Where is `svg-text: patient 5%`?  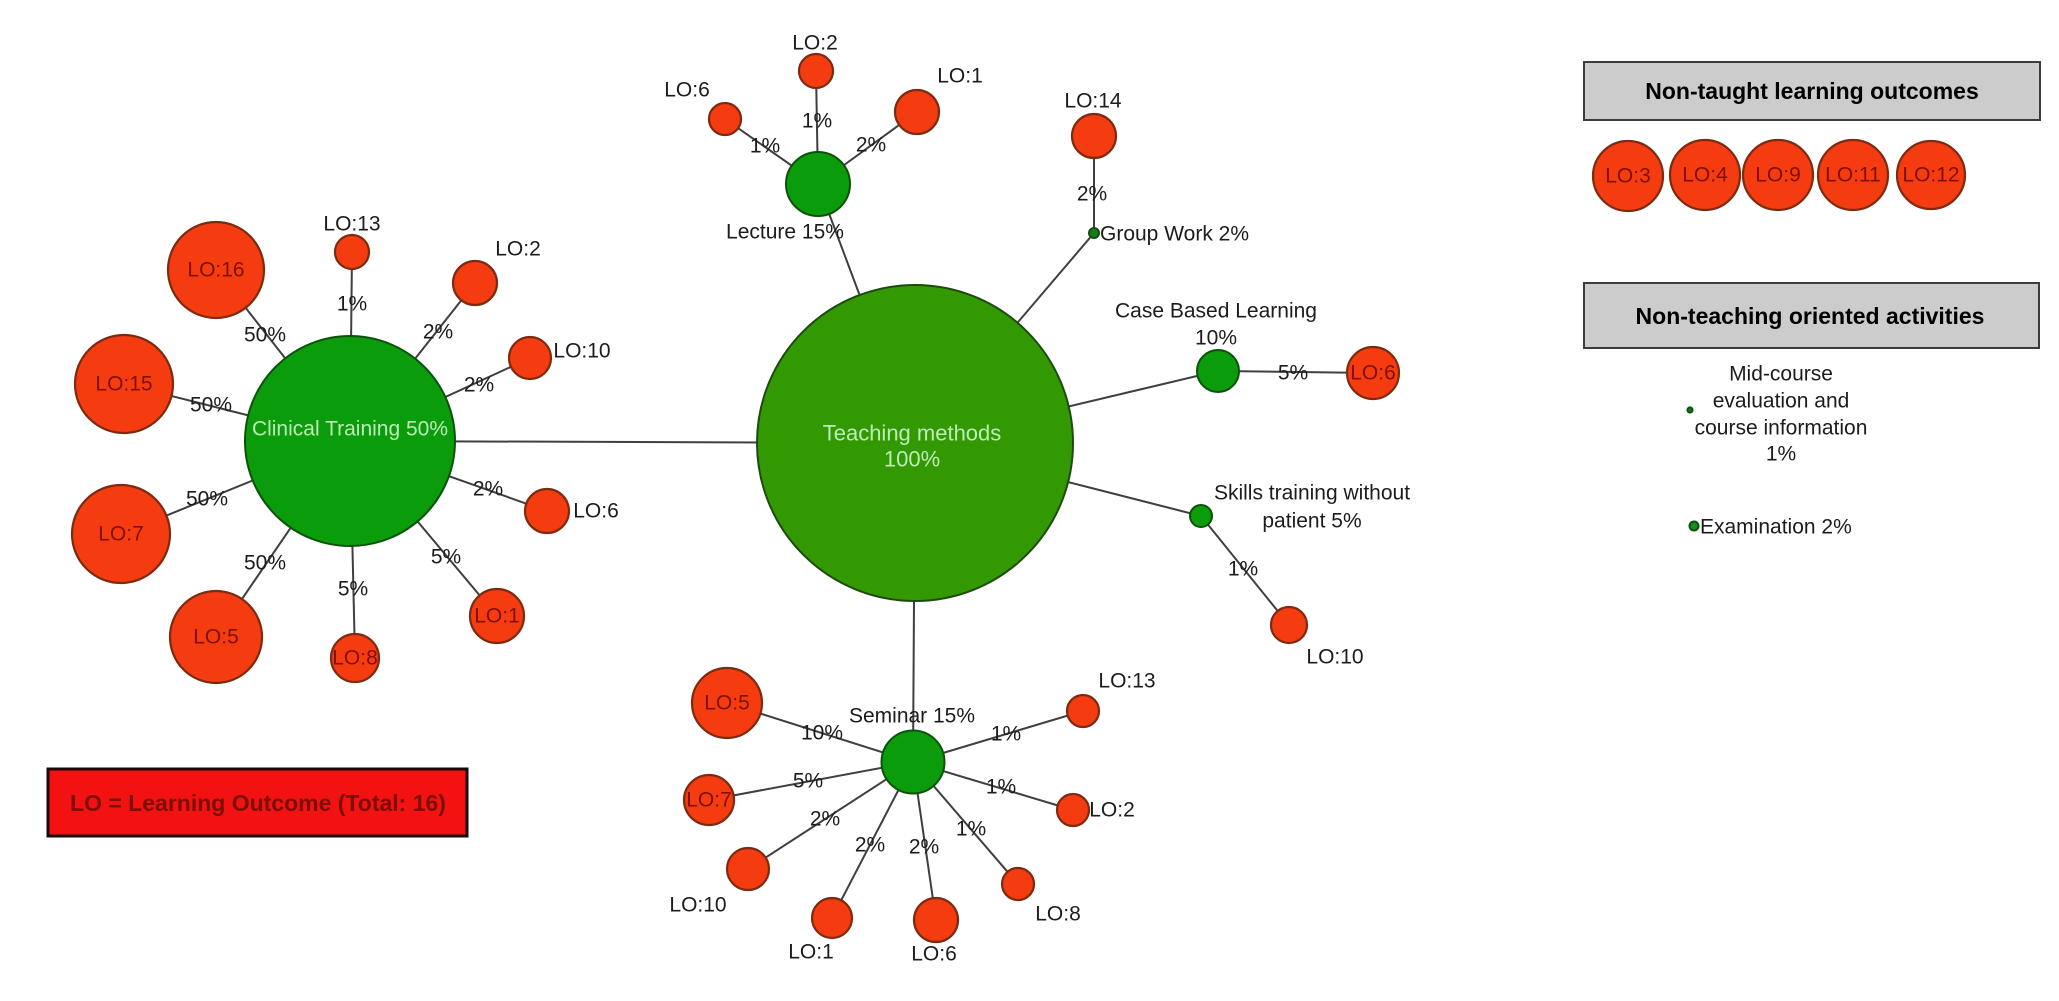 svg-text: patient 5% is located at coordinates (1311, 521).